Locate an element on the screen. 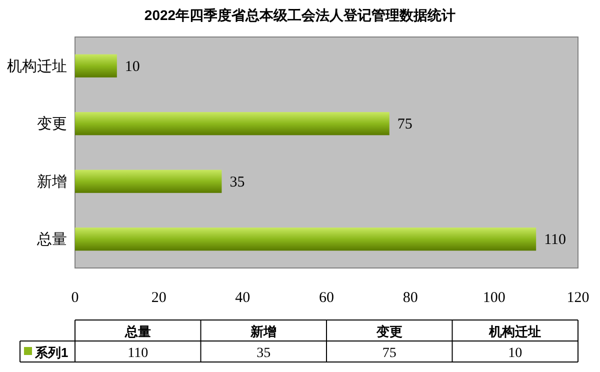 Image resolution: width=600 pixels, height=372 pixels. text: 75 is located at coordinates (389, 353).